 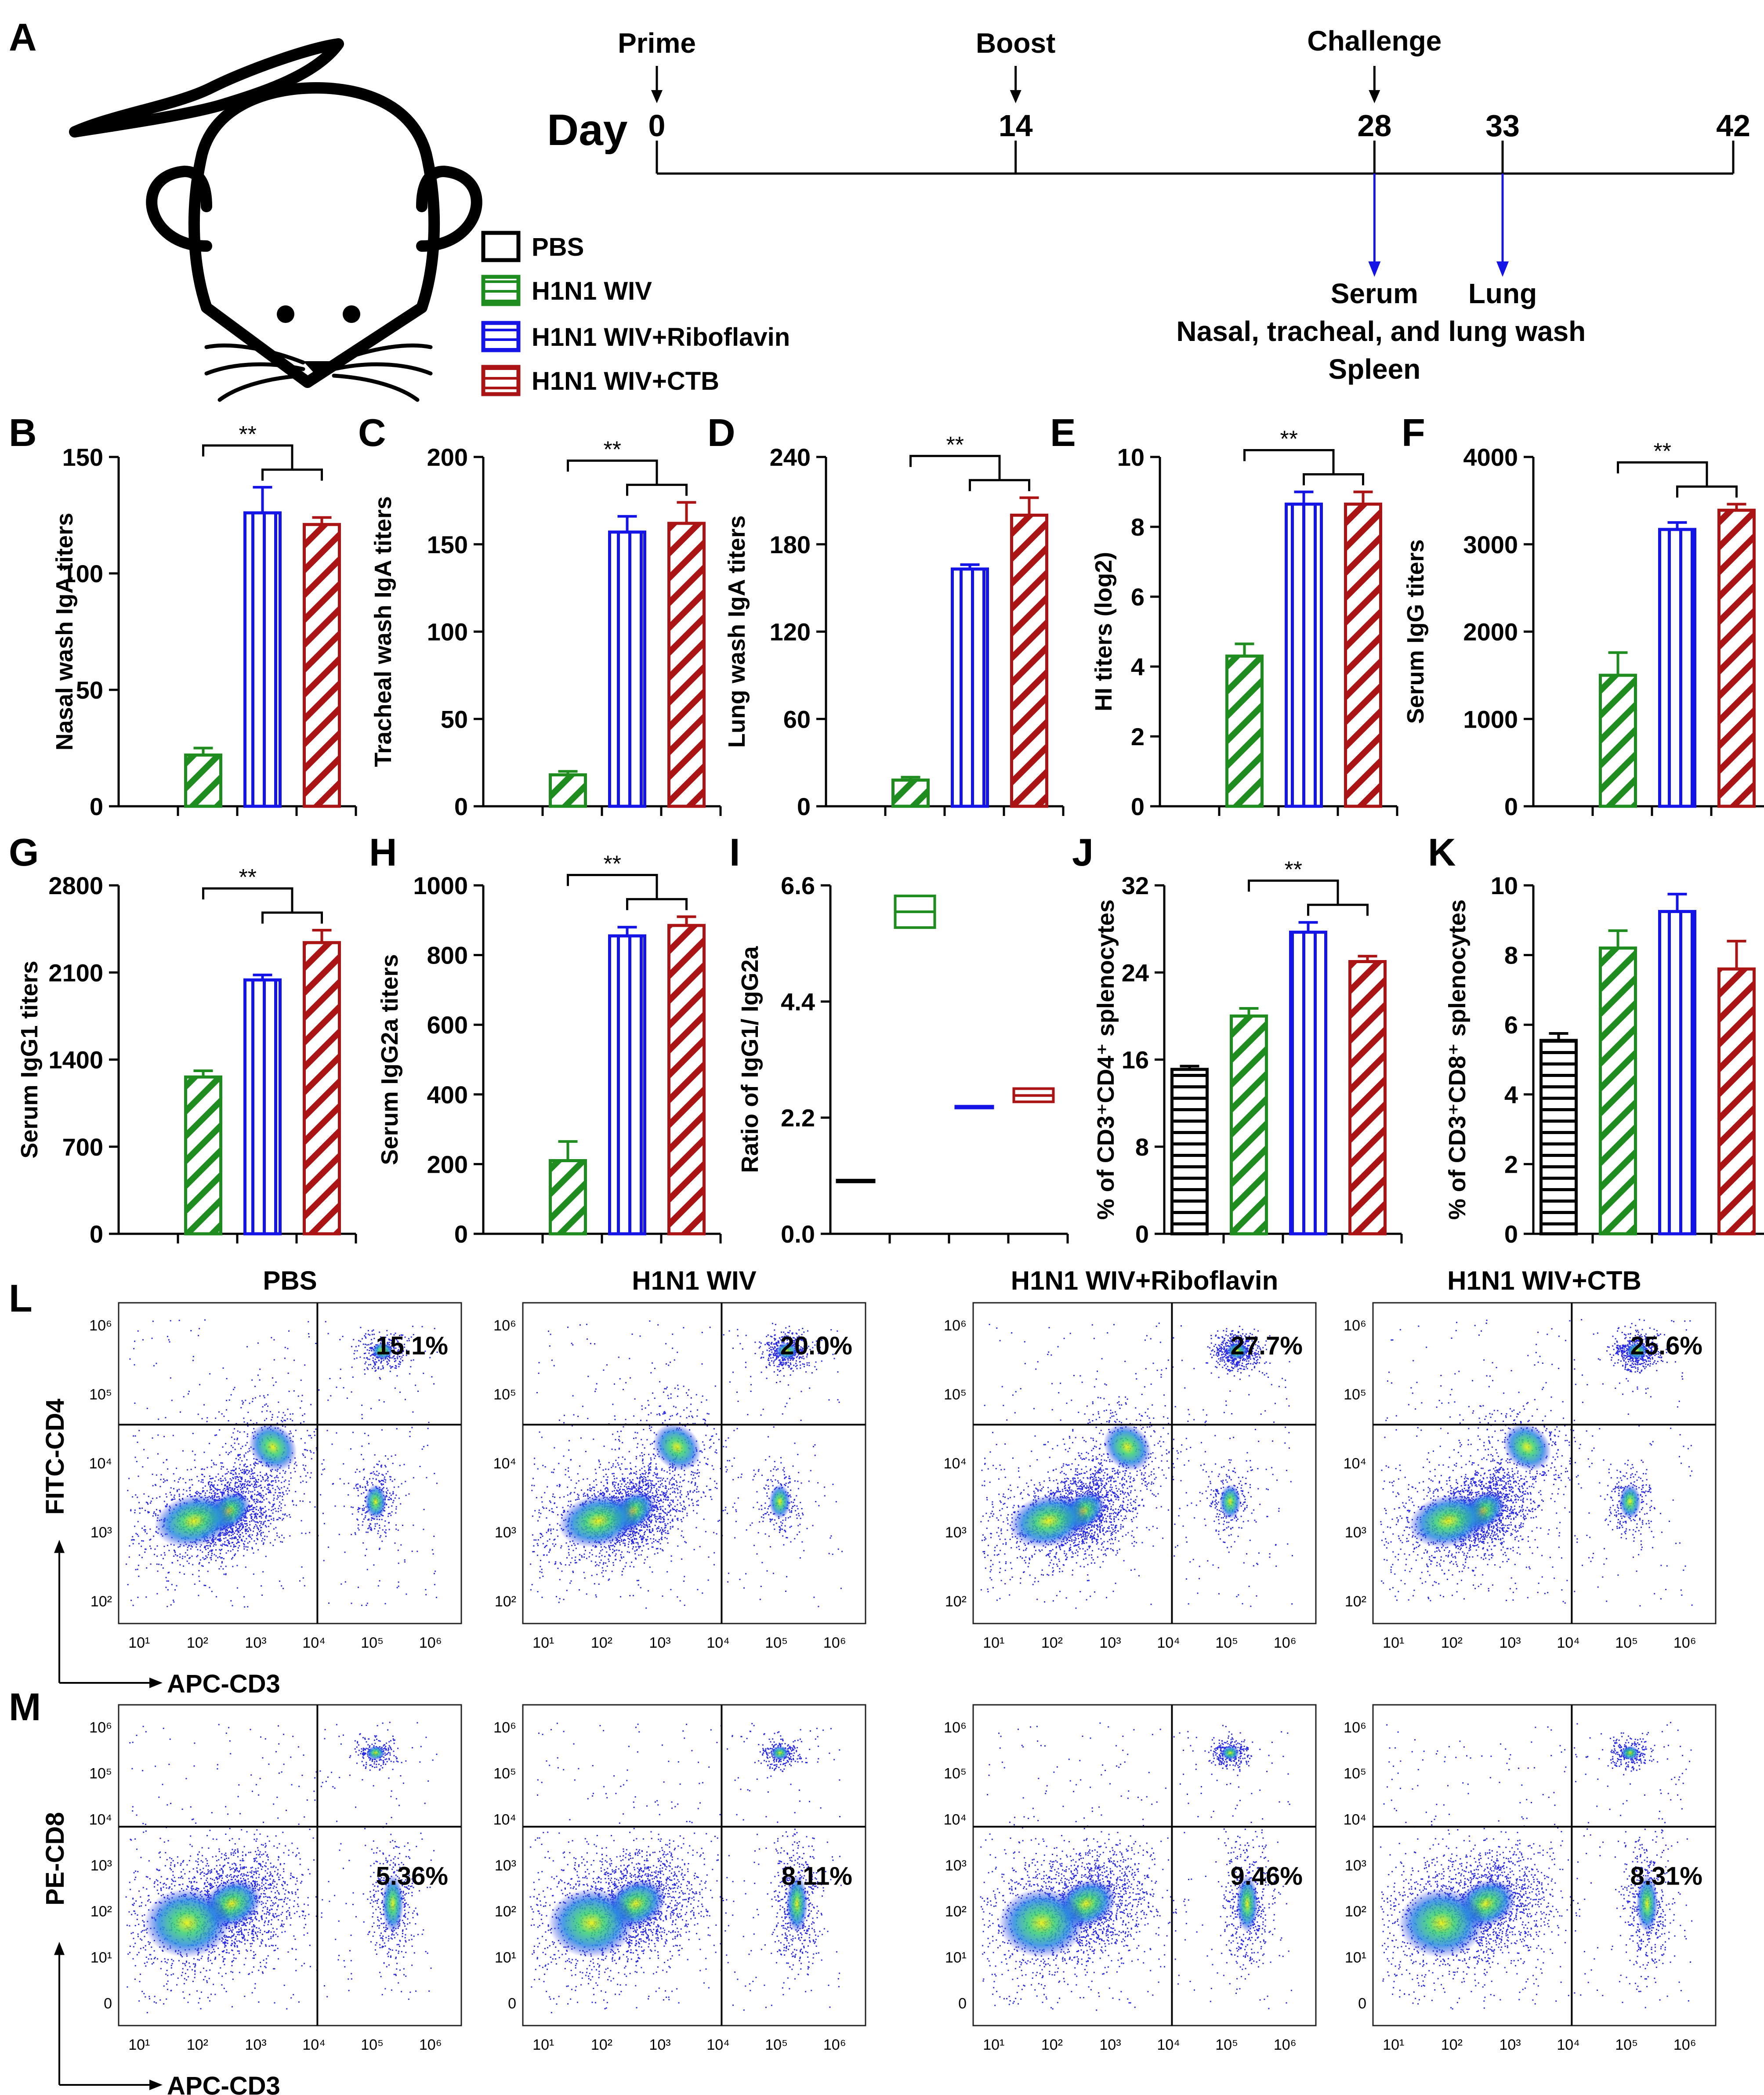 I want to click on flow-title-3: H1N1 WIV+CTB, so click(x=1544, y=1280).